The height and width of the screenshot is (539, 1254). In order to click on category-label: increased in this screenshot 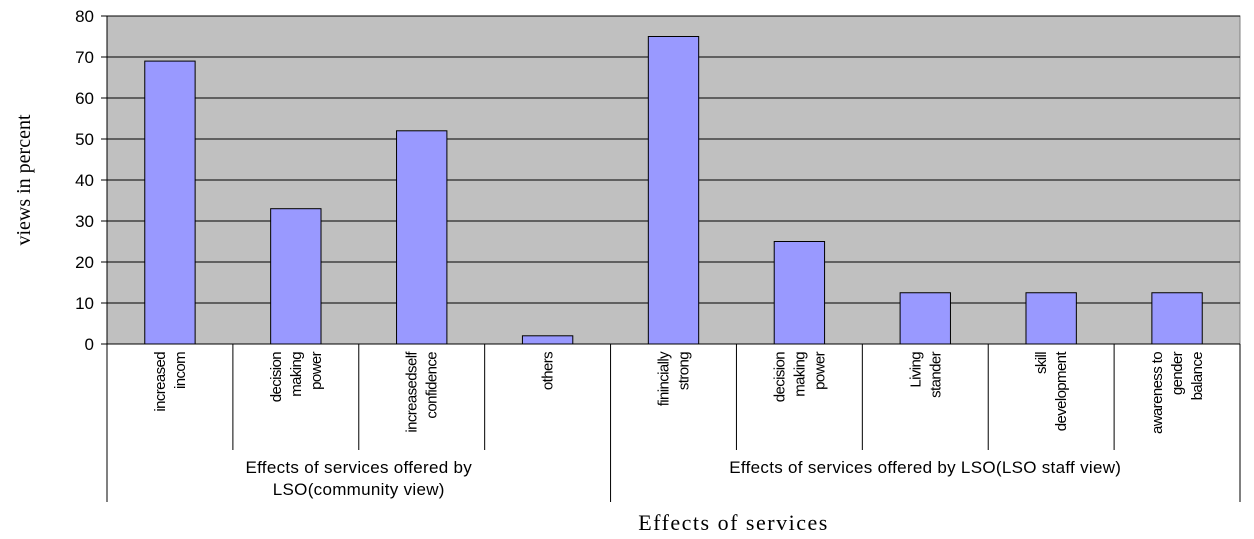, I will do `click(160, 382)`.